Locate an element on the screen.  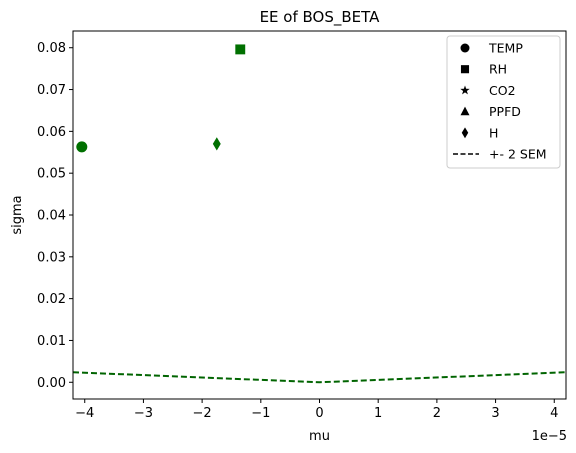
data-point-rh is located at coordinates (240, 49).